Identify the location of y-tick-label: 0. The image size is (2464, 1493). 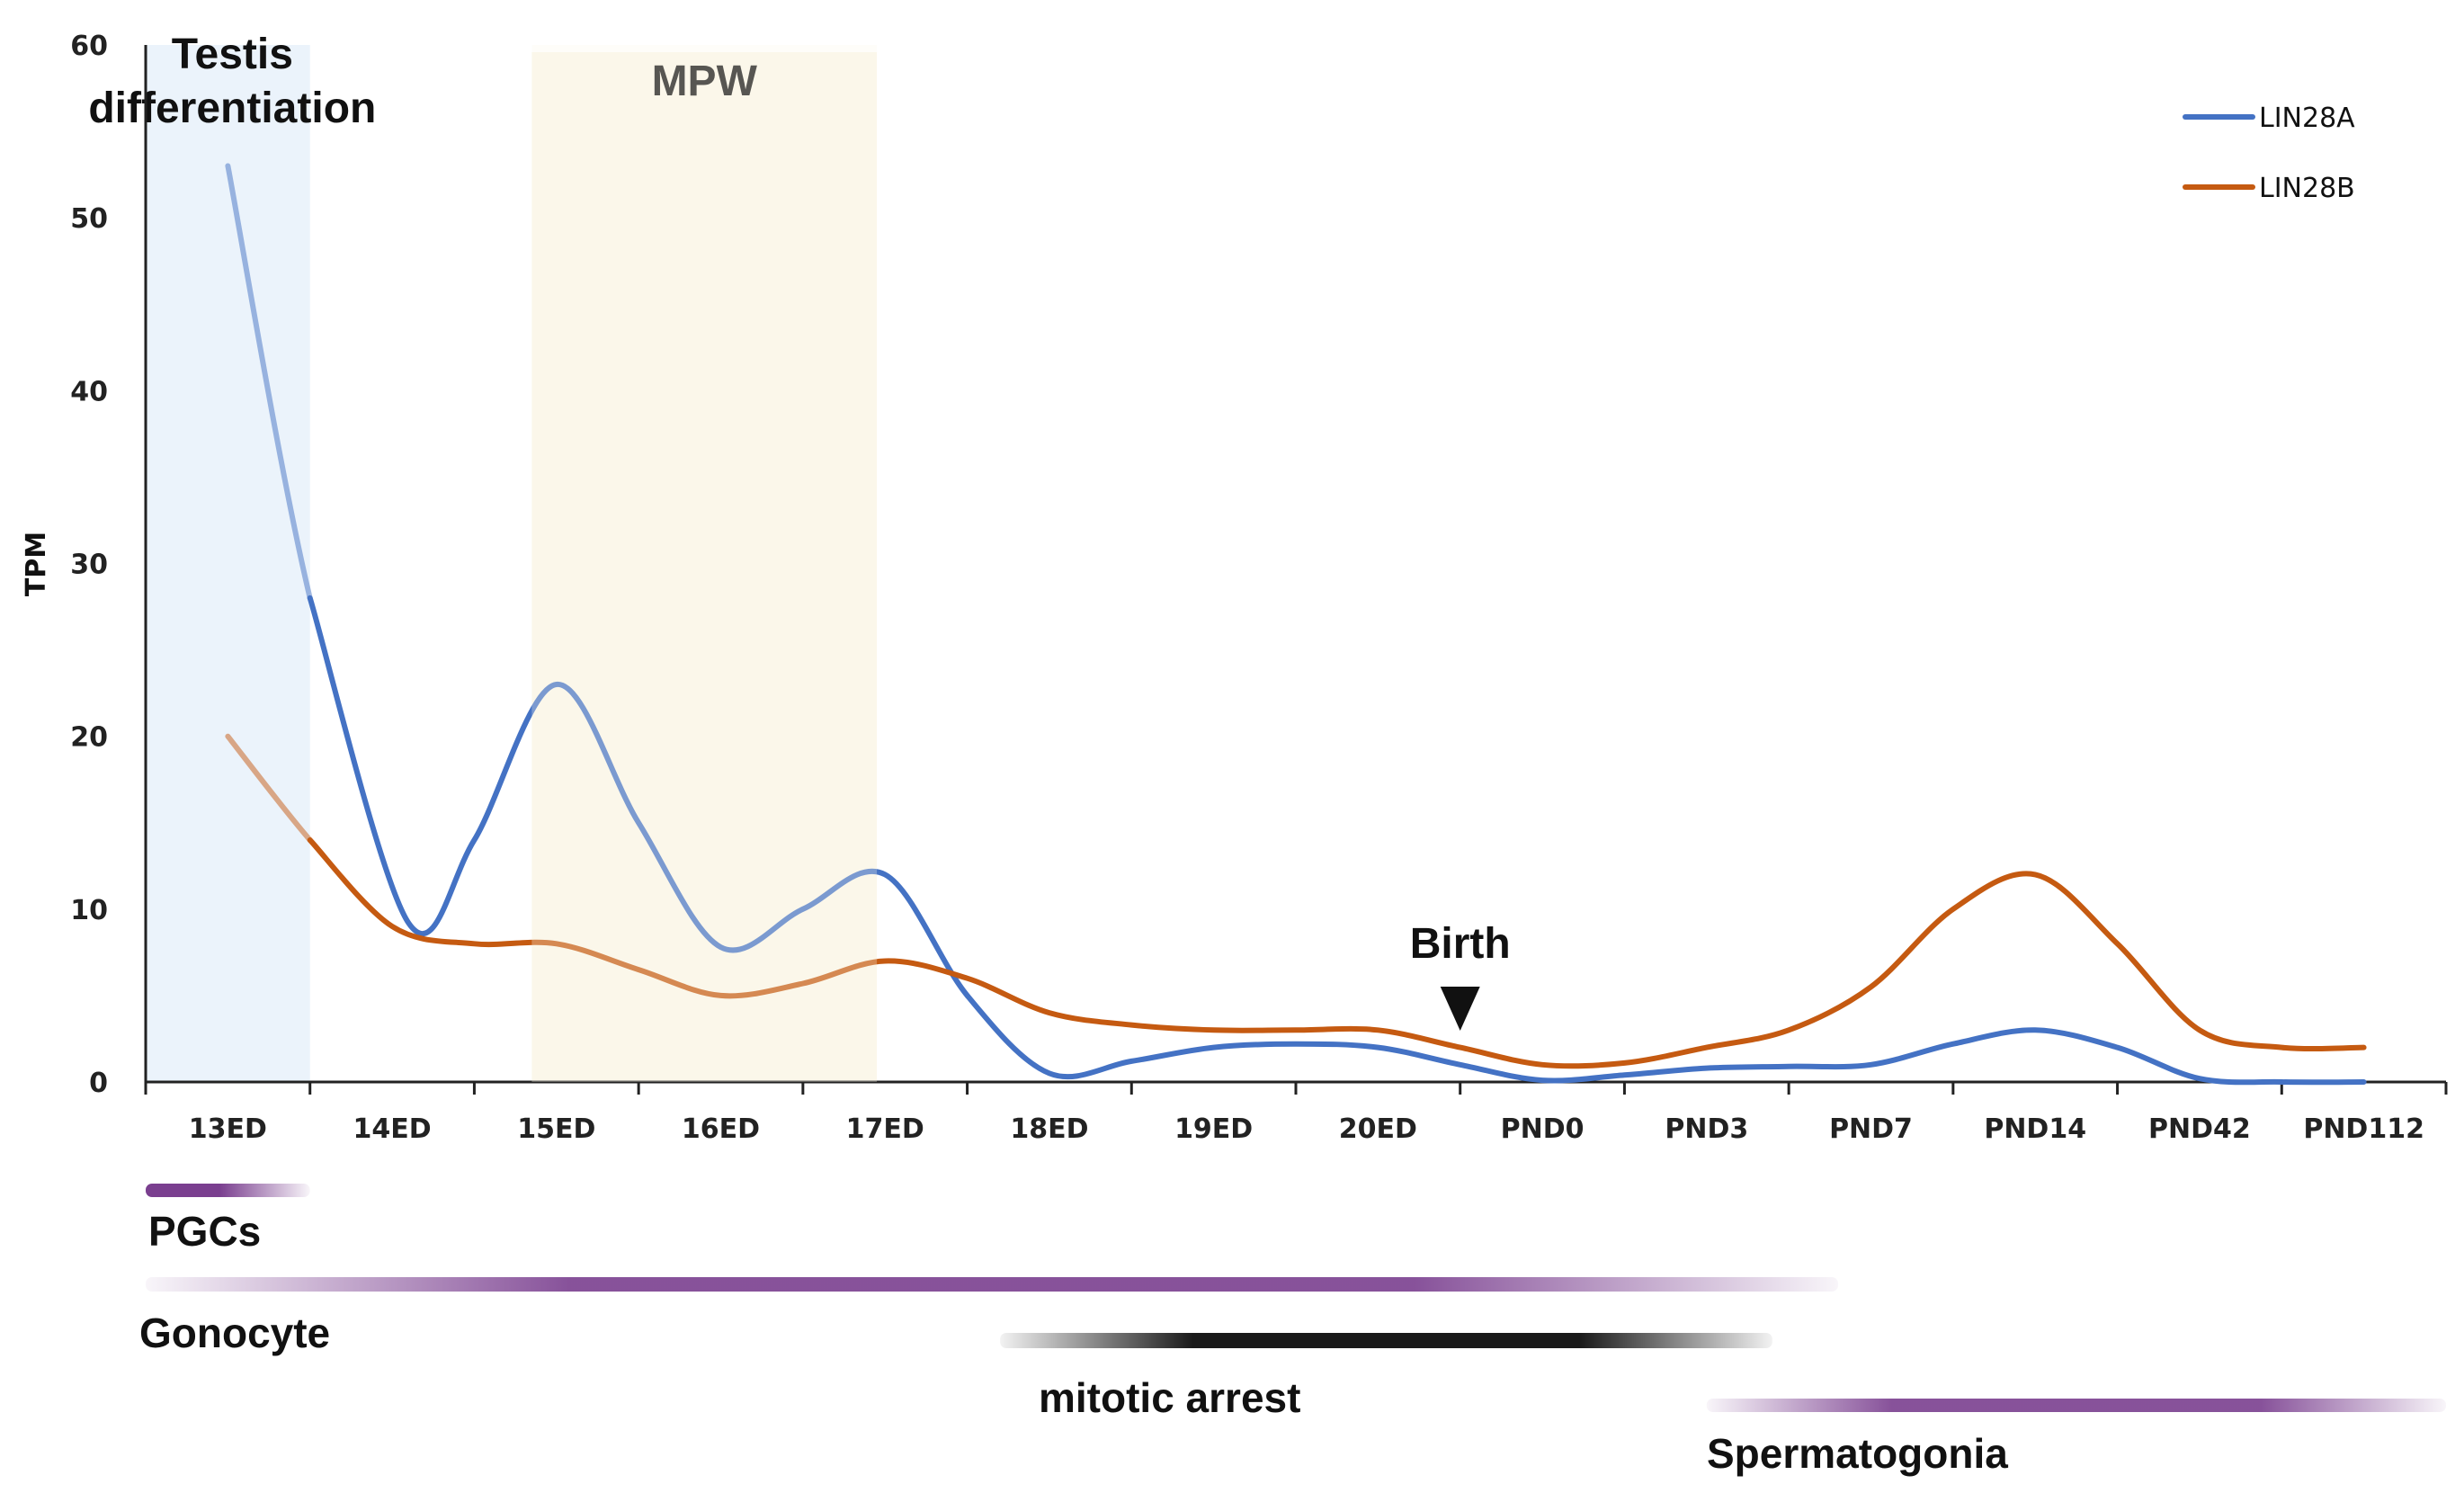
(98, 1083).